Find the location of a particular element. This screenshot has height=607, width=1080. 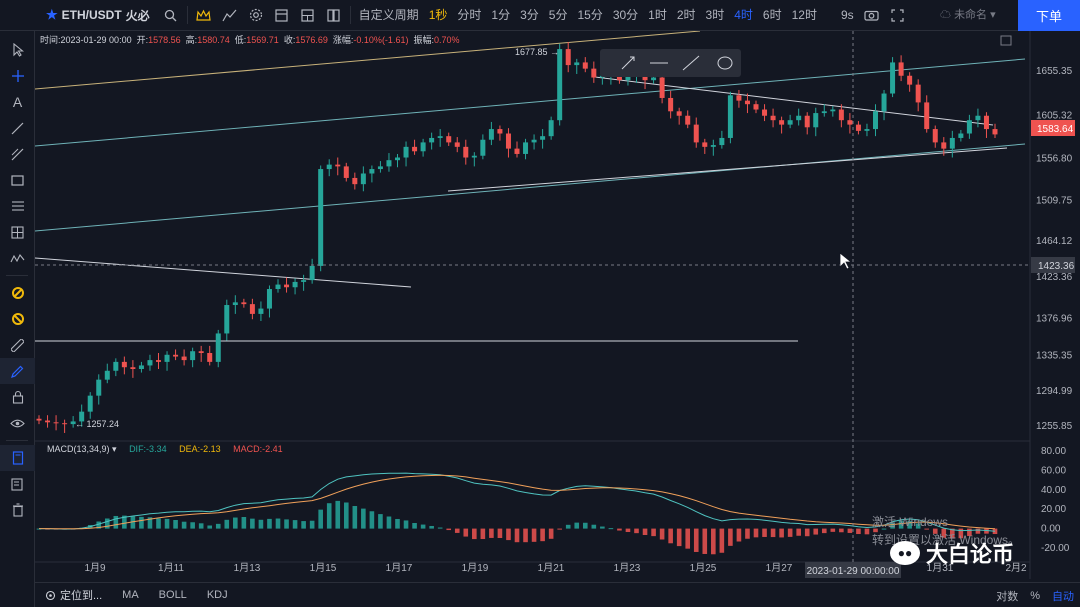

period-timeline: 分时 is located at coordinates (469, 14).